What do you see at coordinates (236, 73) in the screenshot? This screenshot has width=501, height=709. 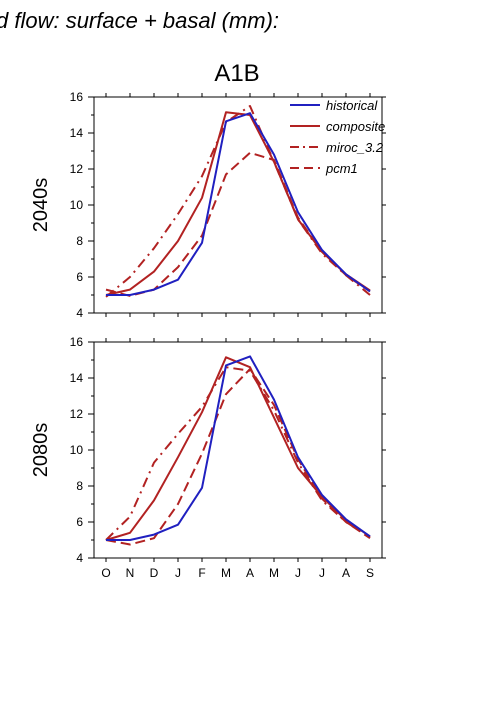 I see `scenario-label: A1B` at bounding box center [236, 73].